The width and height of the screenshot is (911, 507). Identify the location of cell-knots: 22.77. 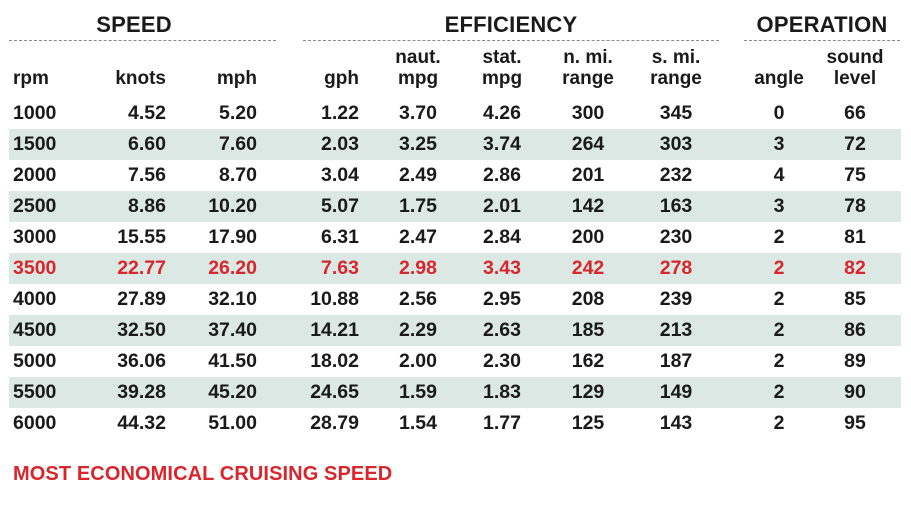
(141, 268).